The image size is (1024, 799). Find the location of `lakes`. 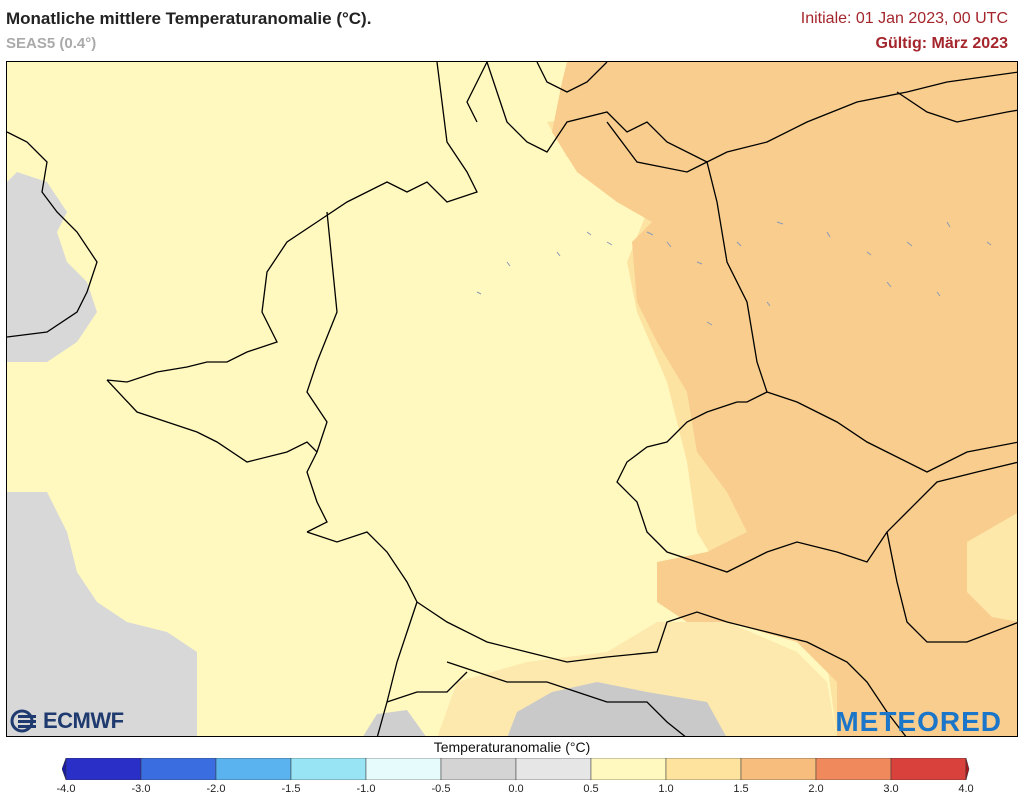

lakes is located at coordinates (734, 273).